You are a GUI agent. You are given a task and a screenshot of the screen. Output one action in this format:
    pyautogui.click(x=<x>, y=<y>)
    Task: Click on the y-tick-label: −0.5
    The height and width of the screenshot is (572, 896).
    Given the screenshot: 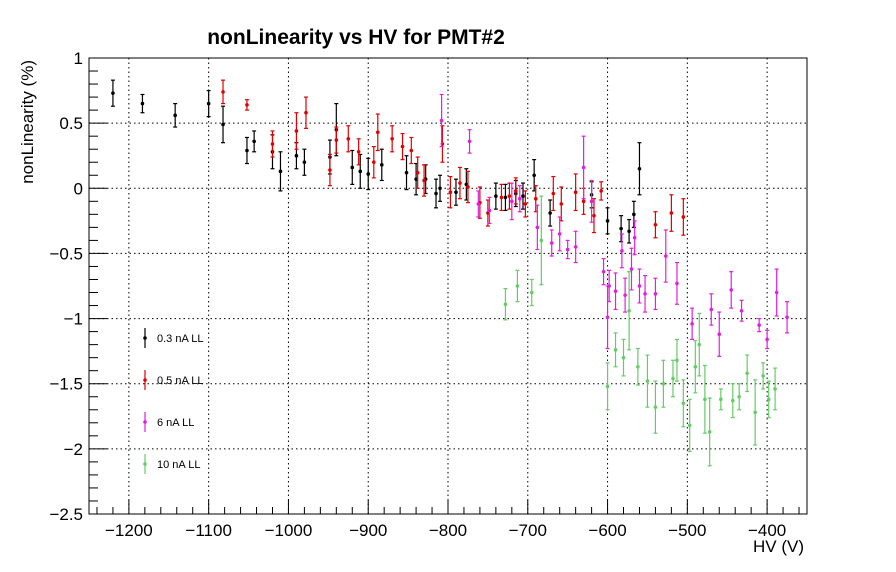 What is the action you would take?
    pyautogui.click(x=66, y=253)
    